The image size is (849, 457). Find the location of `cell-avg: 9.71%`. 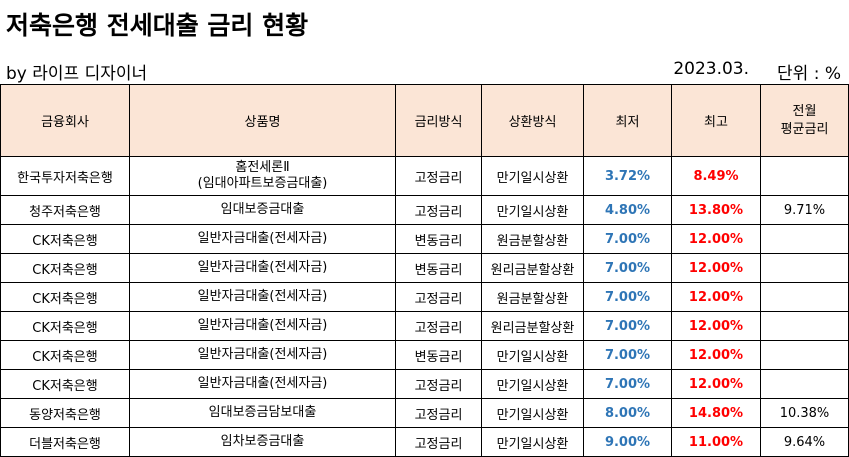

cell-avg: 9.71% is located at coordinates (804, 210).